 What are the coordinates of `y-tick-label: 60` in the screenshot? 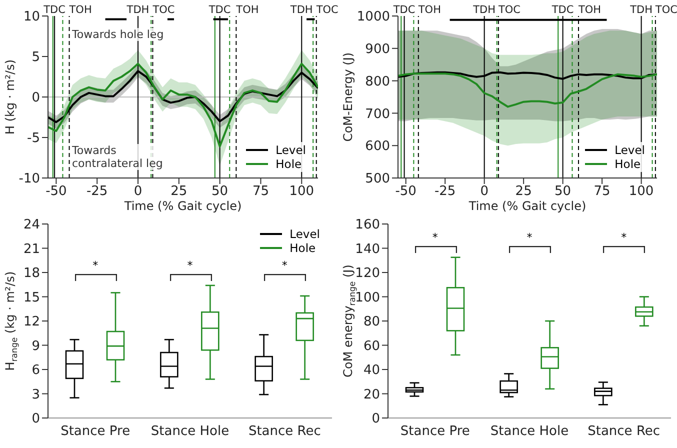 It's located at (371, 346).